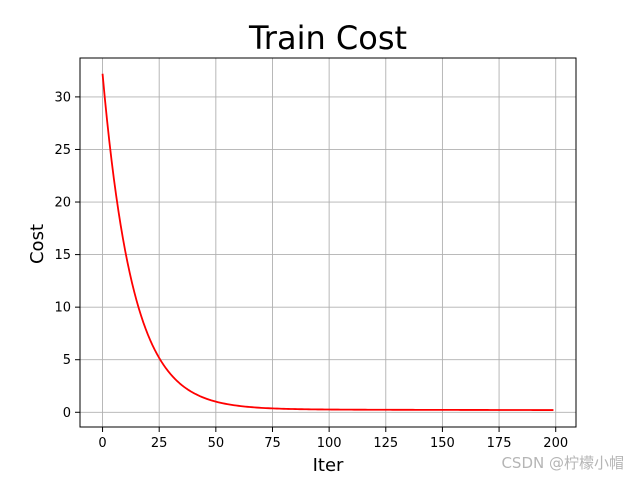 Image resolution: width=640 pixels, height=480 pixels. I want to click on y-tick-label: 30, so click(62, 97).